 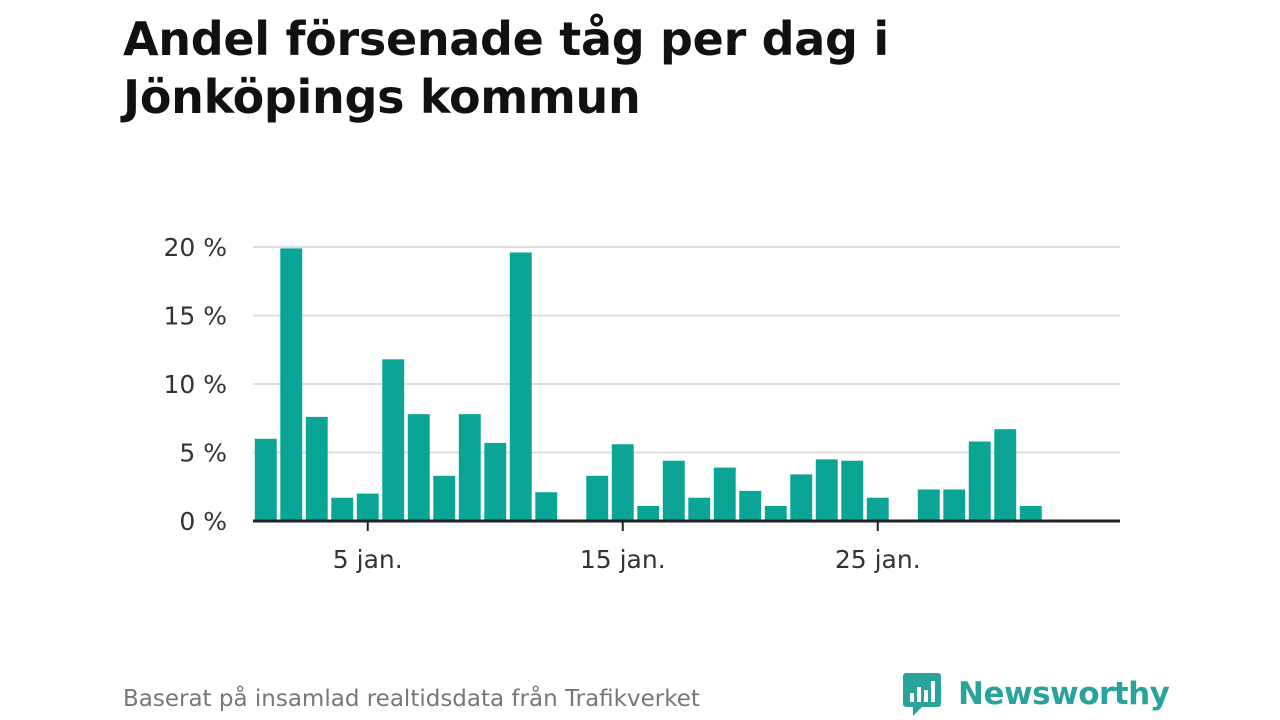 What do you see at coordinates (195, 316) in the screenshot?
I see `y-tick-label-3: 15 %` at bounding box center [195, 316].